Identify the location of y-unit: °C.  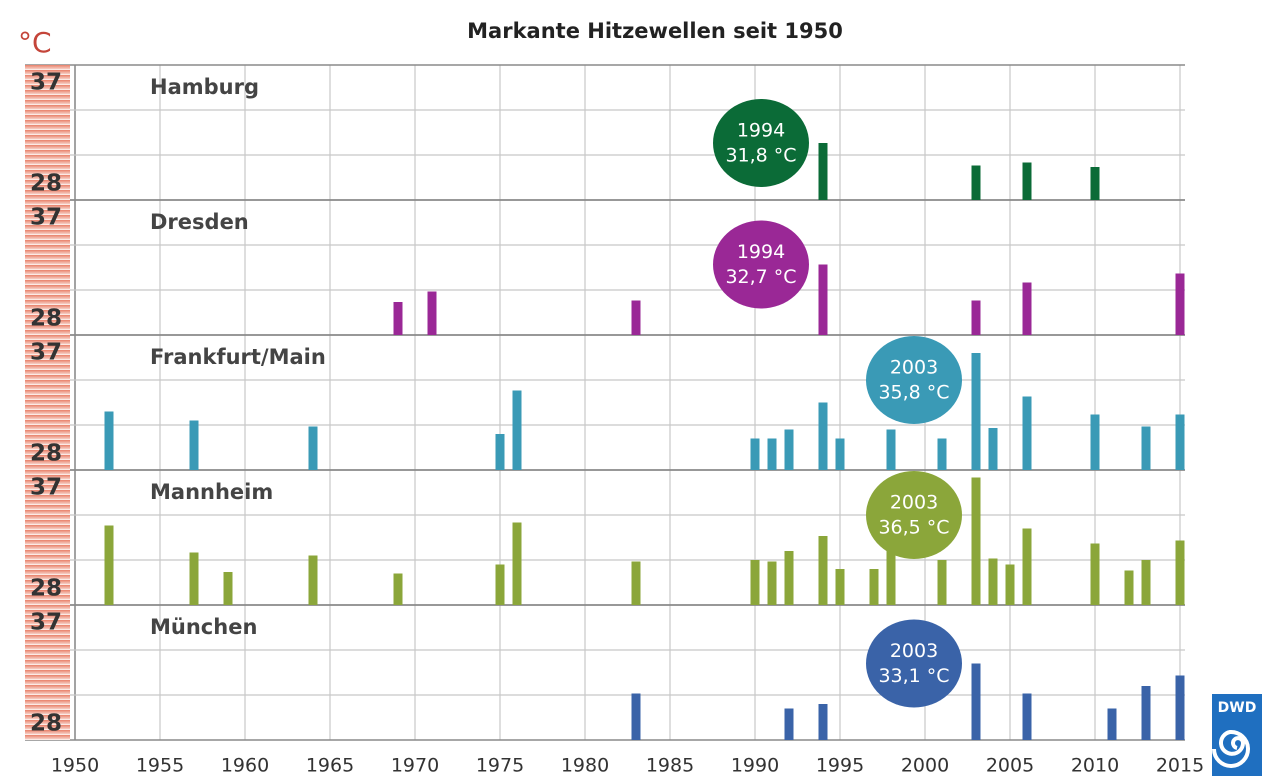
(35, 42).